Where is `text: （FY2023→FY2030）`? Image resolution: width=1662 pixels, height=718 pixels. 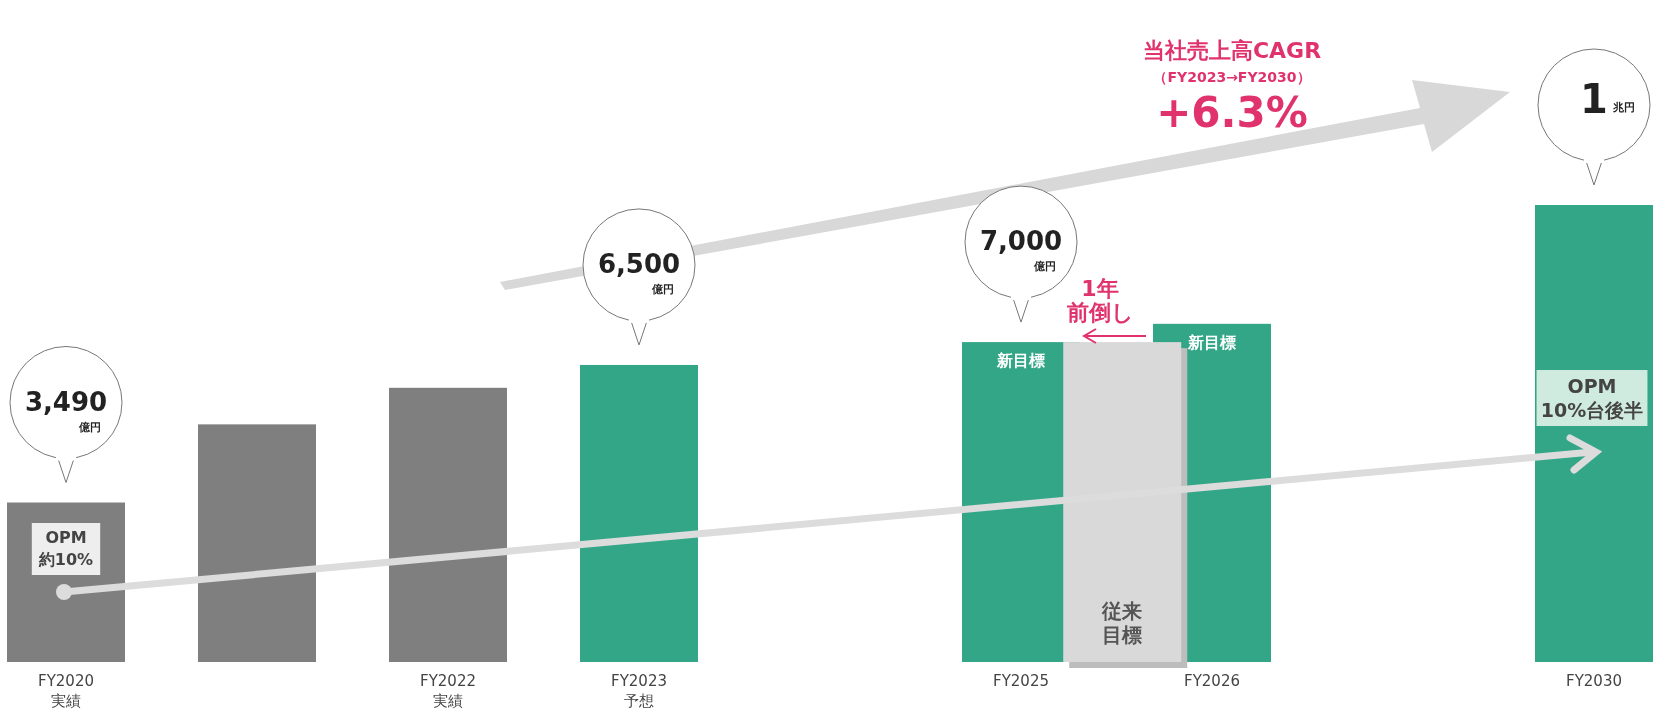
text: （FY2023→FY2030） is located at coordinates (1232, 77).